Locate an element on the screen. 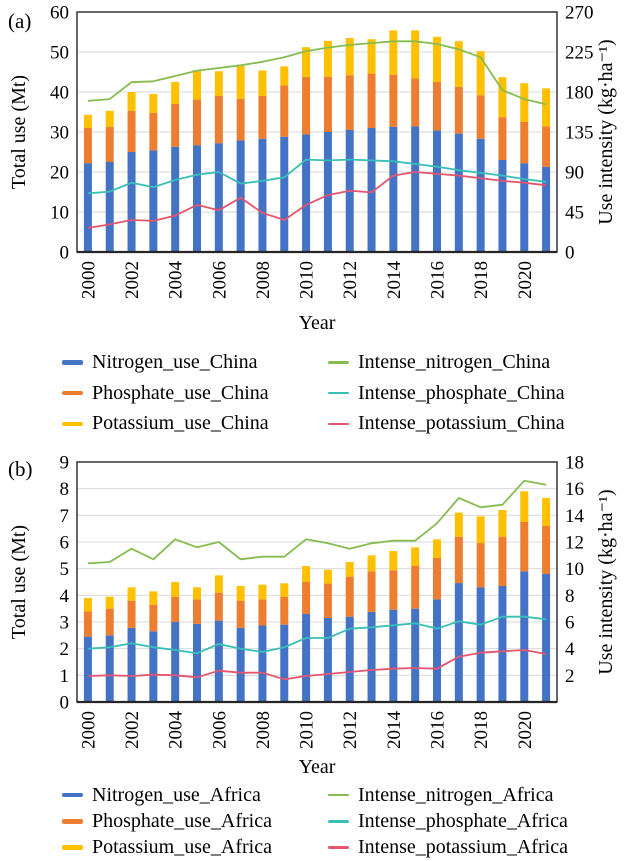 Image resolution: width=640 pixels, height=861 pixels. legend-swatch-phosphate-use-africa is located at coordinates (72, 821).